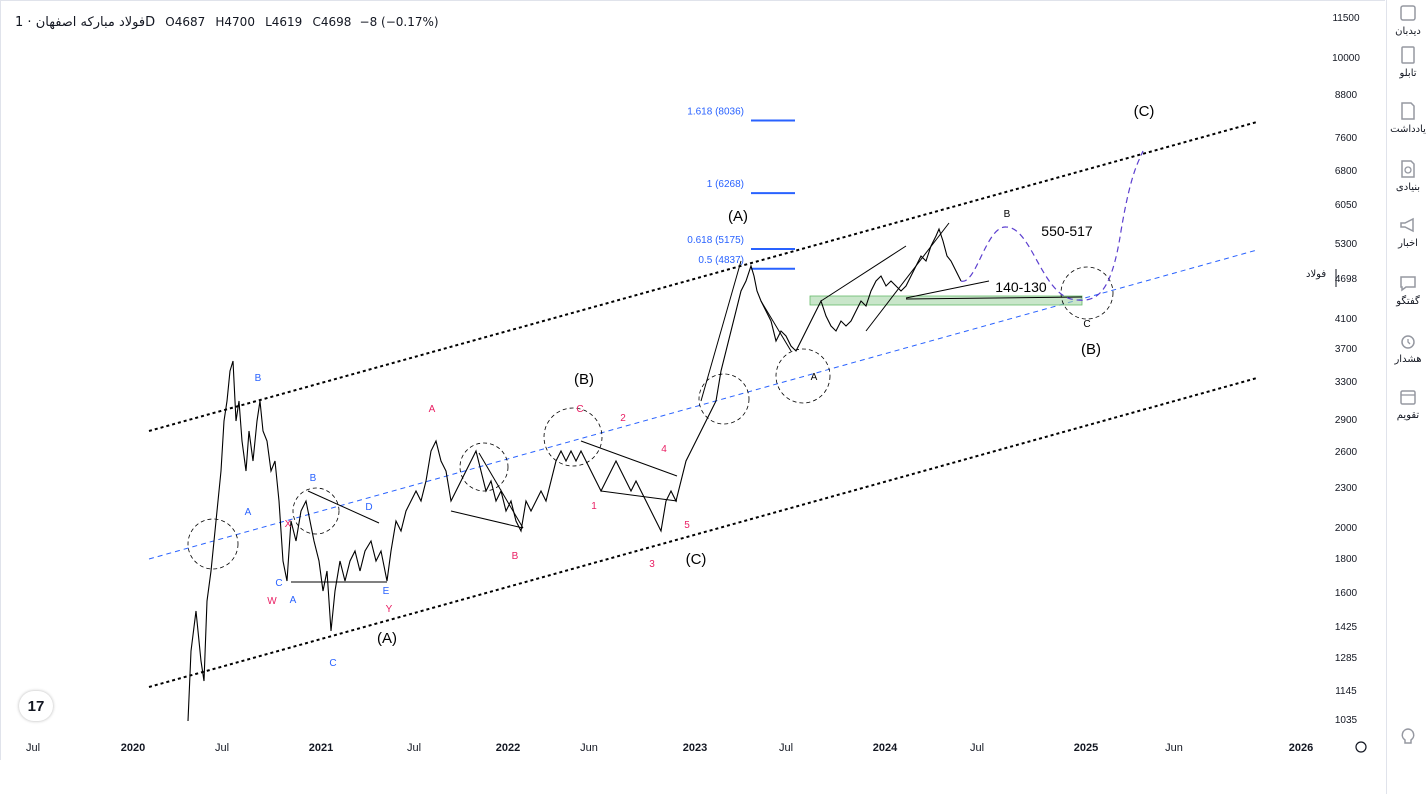 This screenshot has width=1428, height=794. What do you see at coordinates (1407, 117) in the screenshot?
I see `rail-notes: یادداشت` at bounding box center [1407, 117].